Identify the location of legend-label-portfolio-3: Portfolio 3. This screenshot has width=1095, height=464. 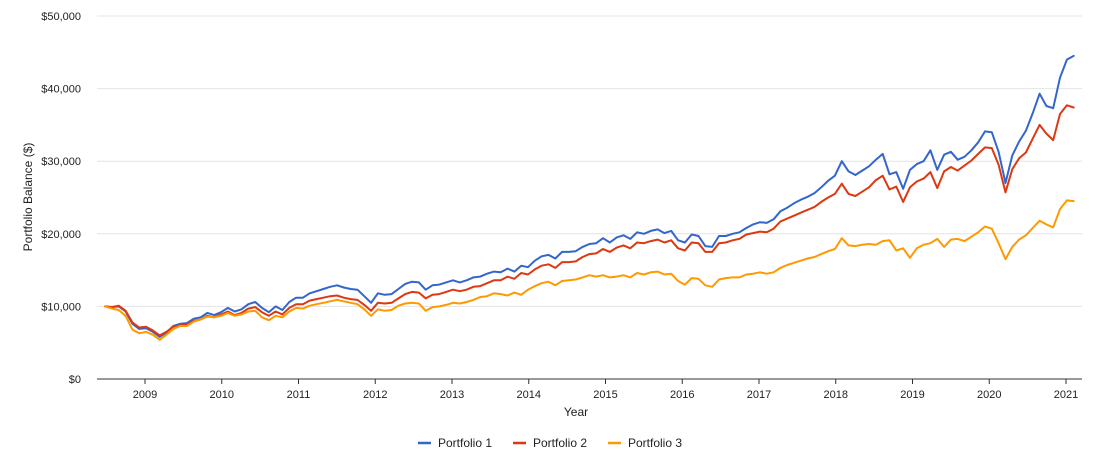
(655, 443).